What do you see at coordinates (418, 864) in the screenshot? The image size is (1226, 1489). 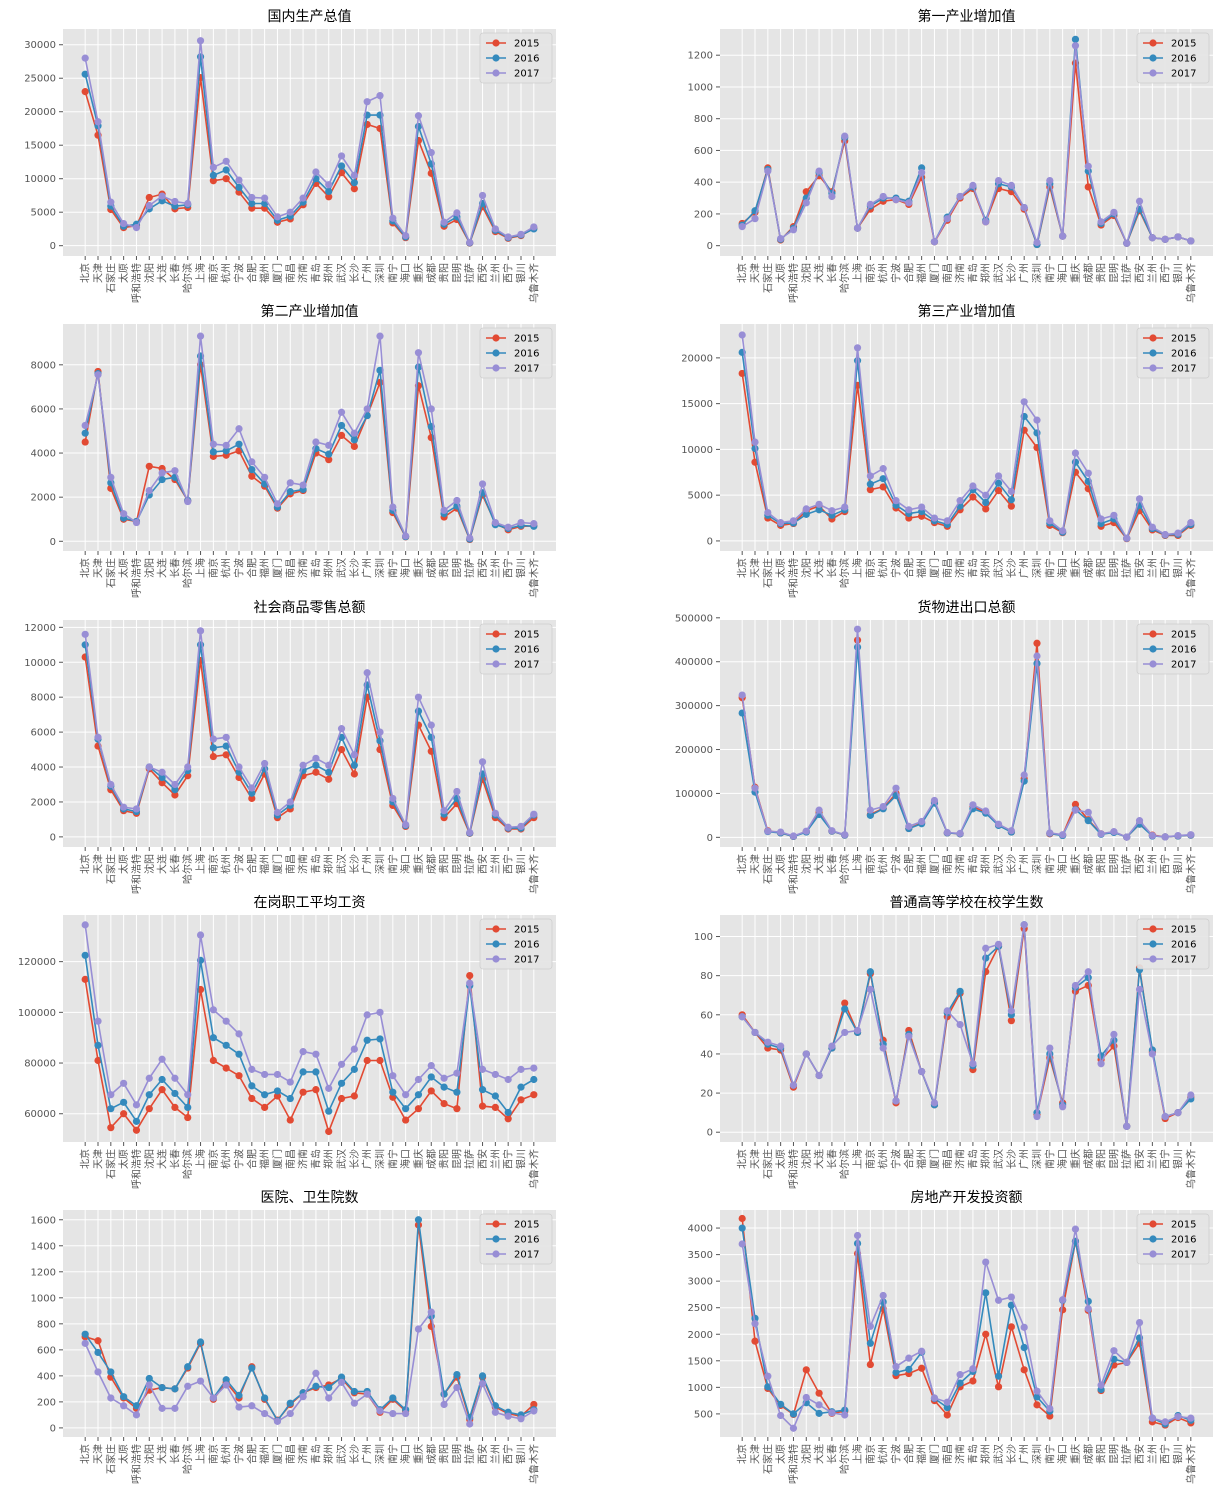 I see `chart-5-xtick-label: 重庆` at bounding box center [418, 864].